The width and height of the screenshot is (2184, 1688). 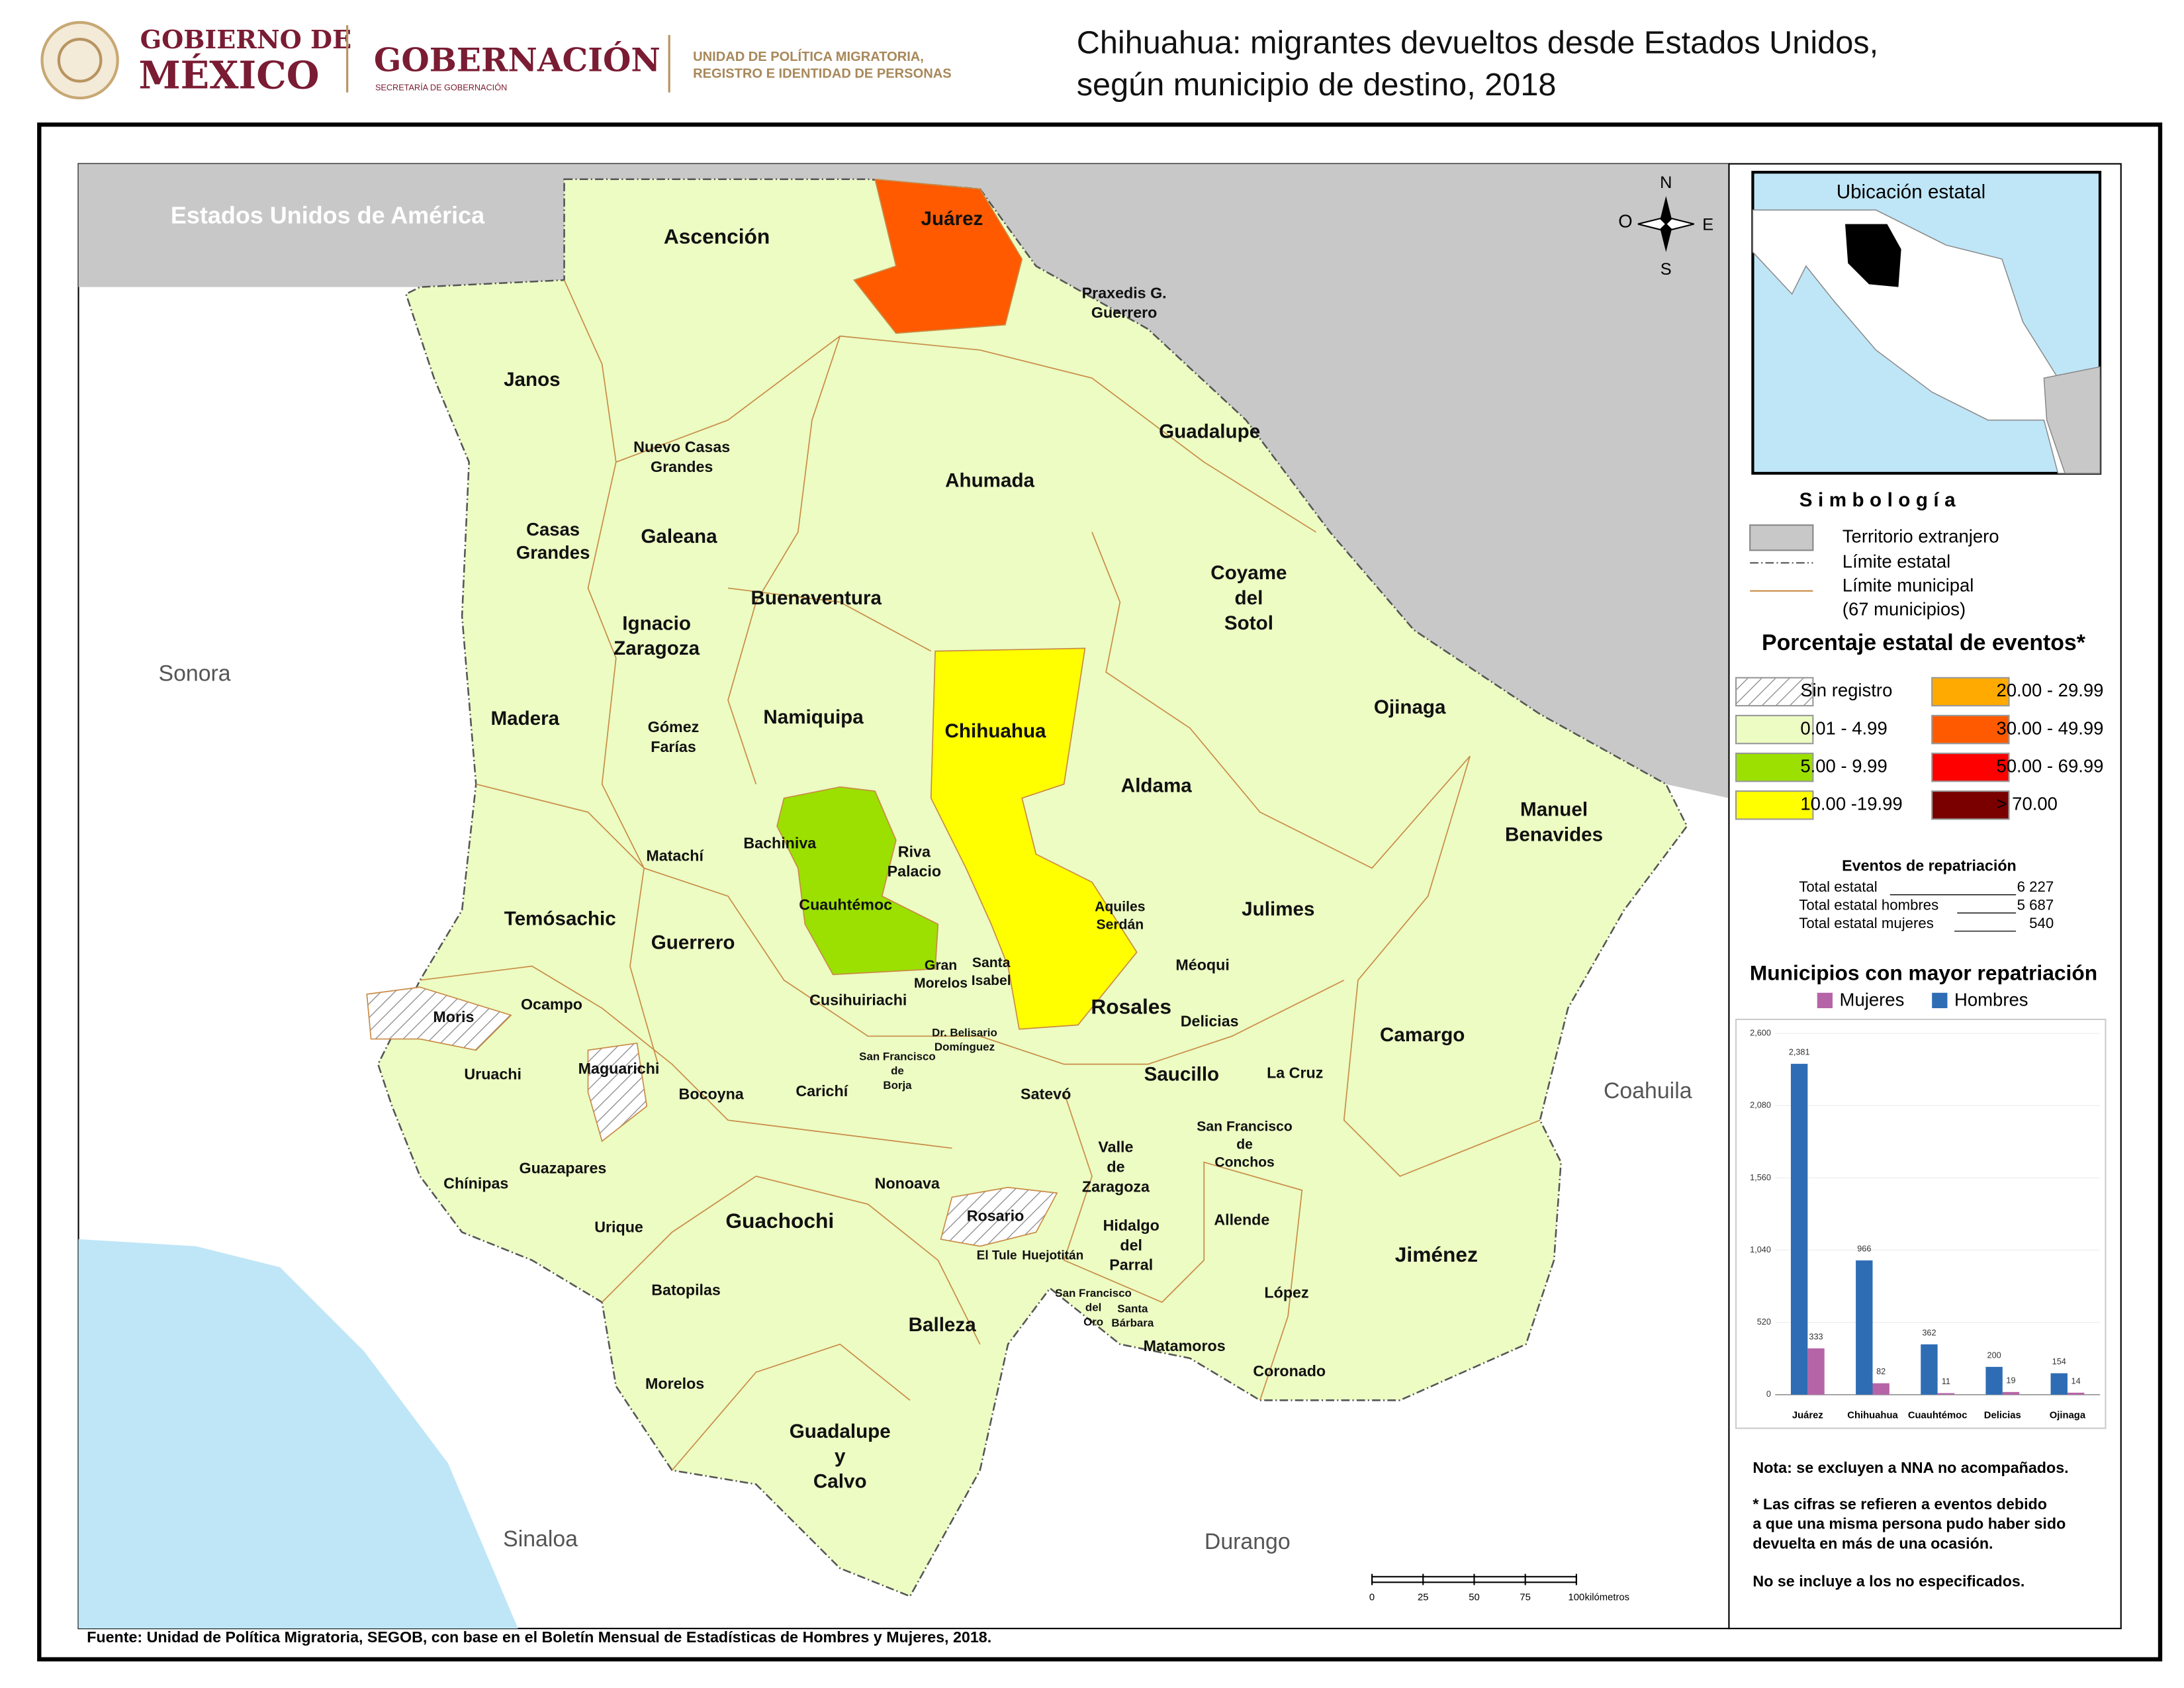 I want to click on municipality-label: Rosario, so click(x=995, y=1215).